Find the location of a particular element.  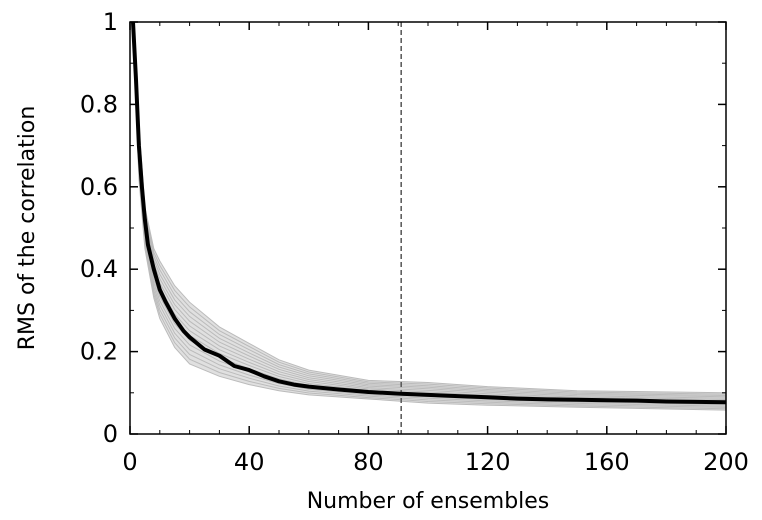

y-axis-title: RMS of the correlation is located at coordinates (27, 228).